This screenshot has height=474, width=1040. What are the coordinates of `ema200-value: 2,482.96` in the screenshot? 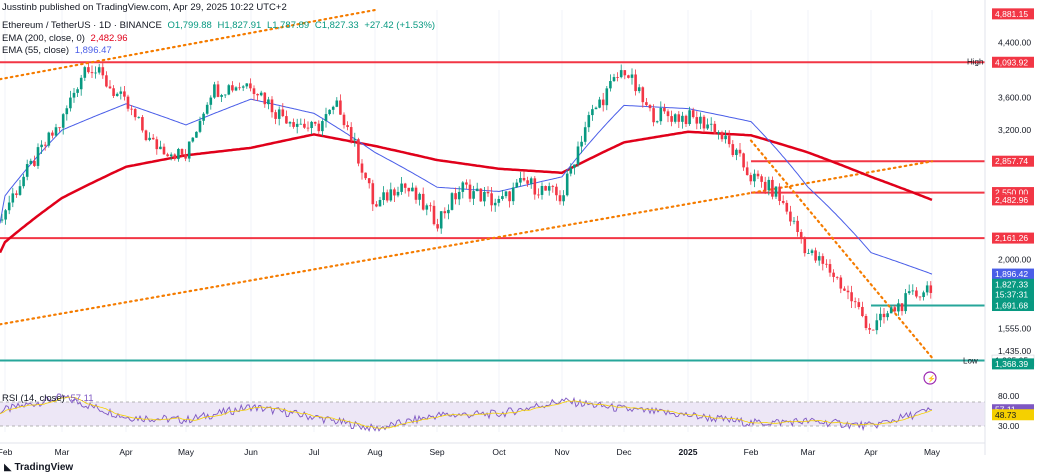 It's located at (109, 38).